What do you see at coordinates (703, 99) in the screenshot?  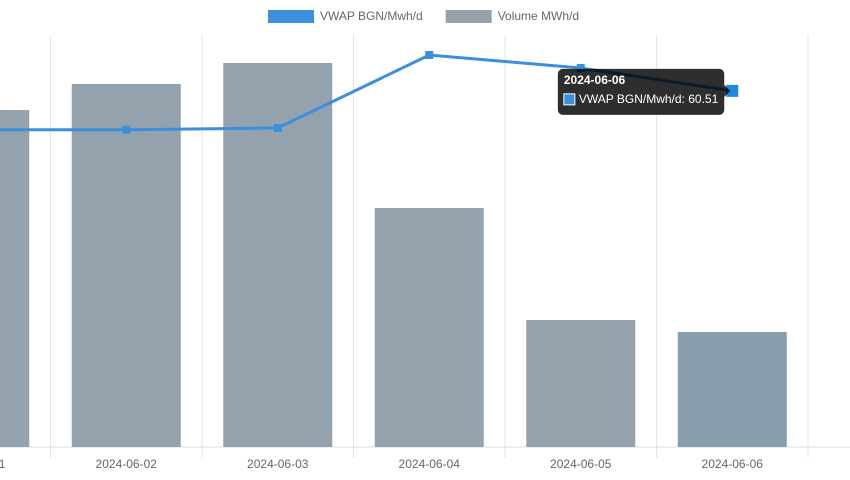 I see `tooltip-value: 60.51` at bounding box center [703, 99].